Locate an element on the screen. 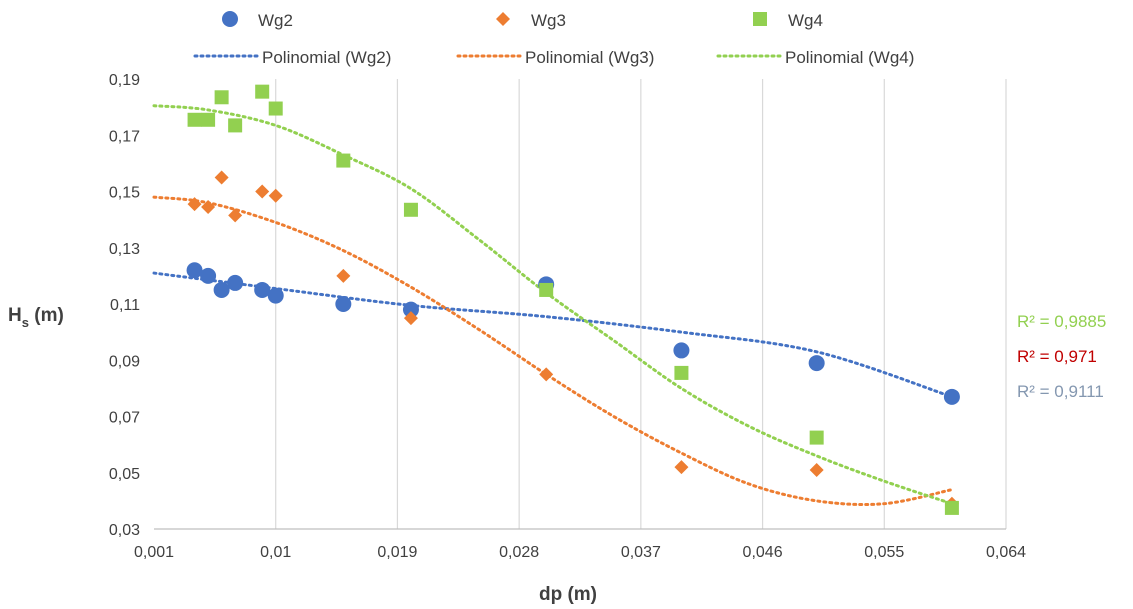  x-tick-label: 0,037 is located at coordinates (641, 552).